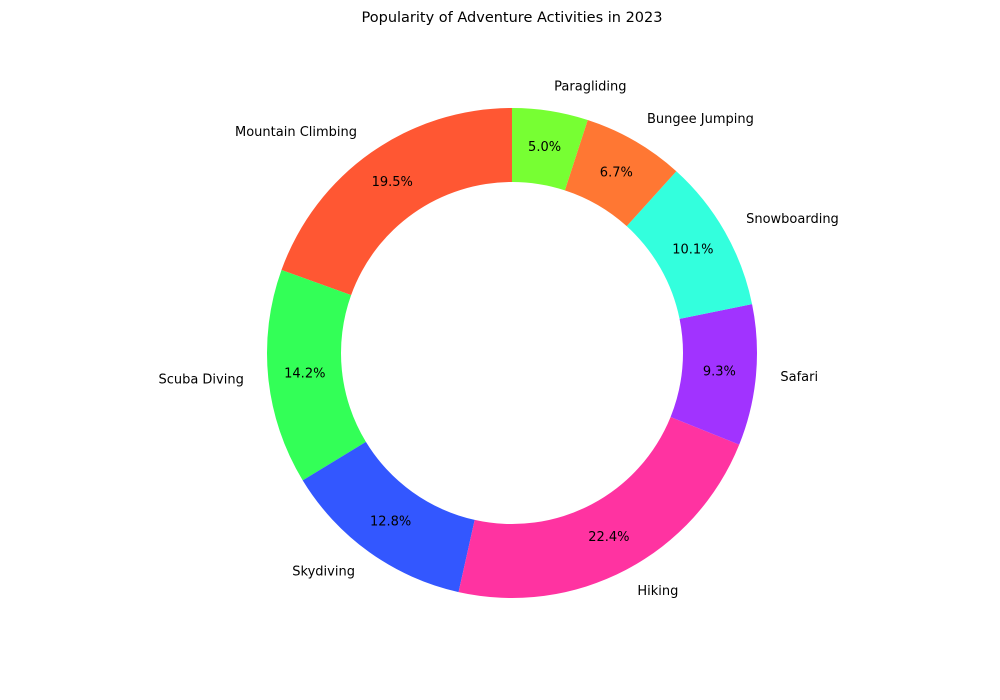  Describe the element at coordinates (719, 371) in the screenshot. I see `pct-safari: 9.3%` at that location.